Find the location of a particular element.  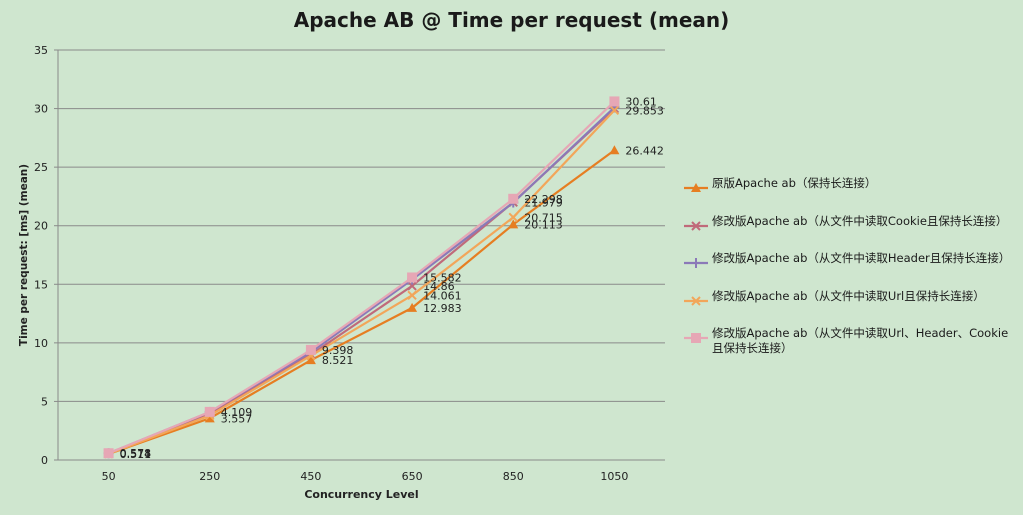

data-label: 0.574 is located at coordinates (136, 453).